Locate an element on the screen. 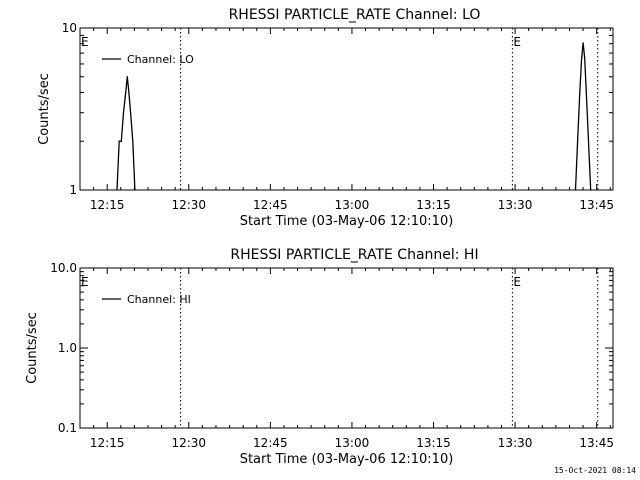 The image size is (640, 480). y-tick-label: 1 is located at coordinates (73, 190).